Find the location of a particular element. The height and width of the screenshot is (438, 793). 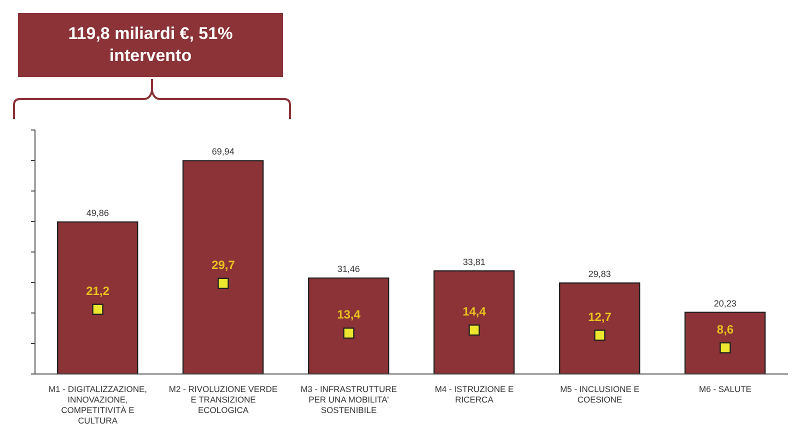

data-label: 31,46 is located at coordinates (348, 269).